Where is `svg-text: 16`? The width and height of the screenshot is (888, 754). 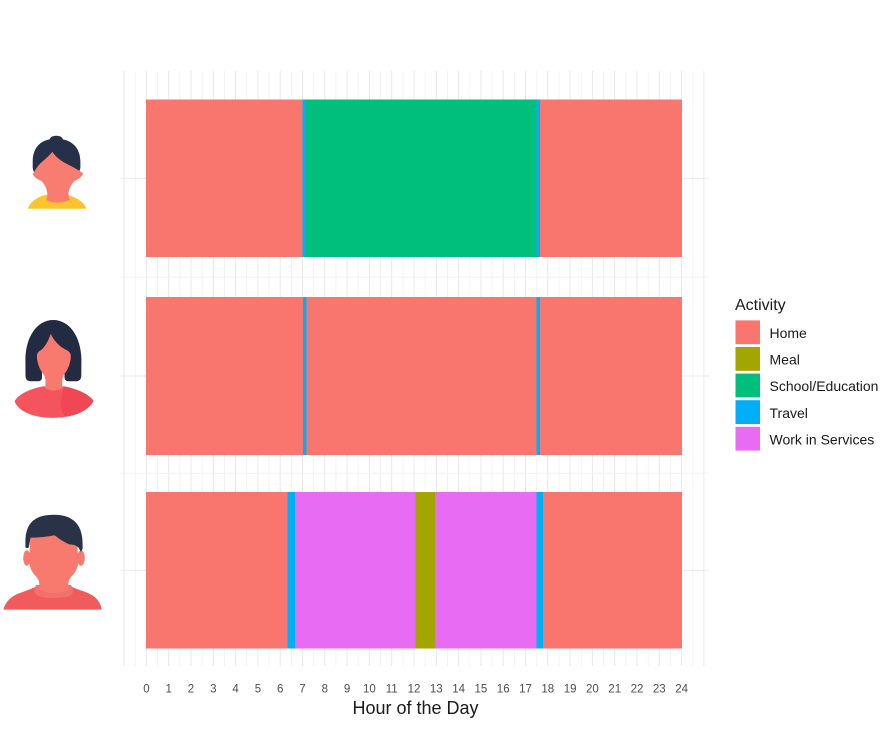 svg-text: 16 is located at coordinates (503, 690).